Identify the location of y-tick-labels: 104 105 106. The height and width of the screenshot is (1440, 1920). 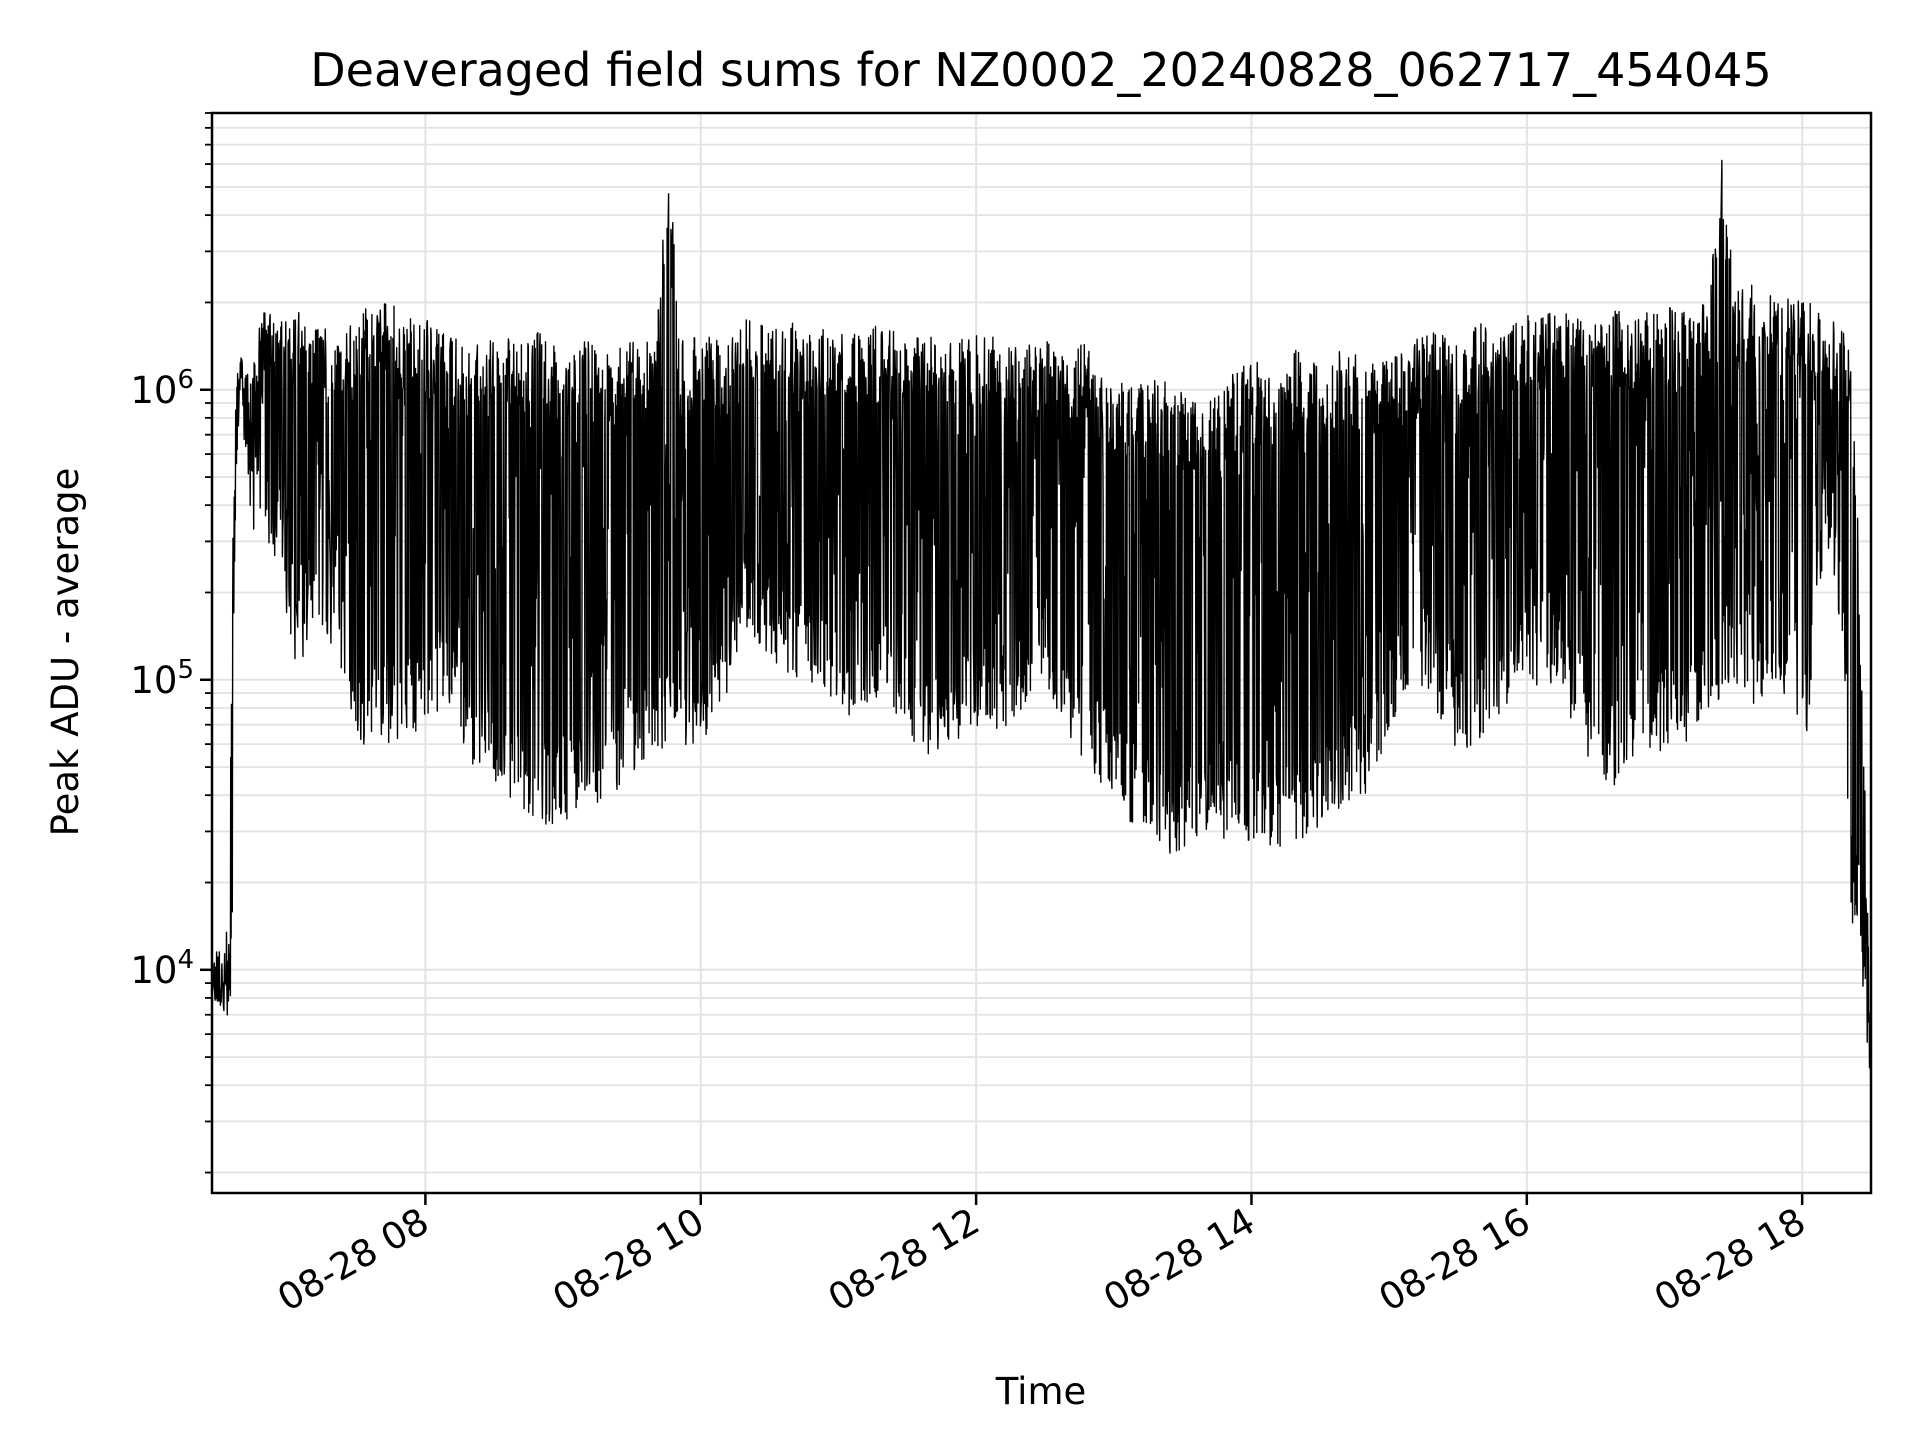
(162, 678).